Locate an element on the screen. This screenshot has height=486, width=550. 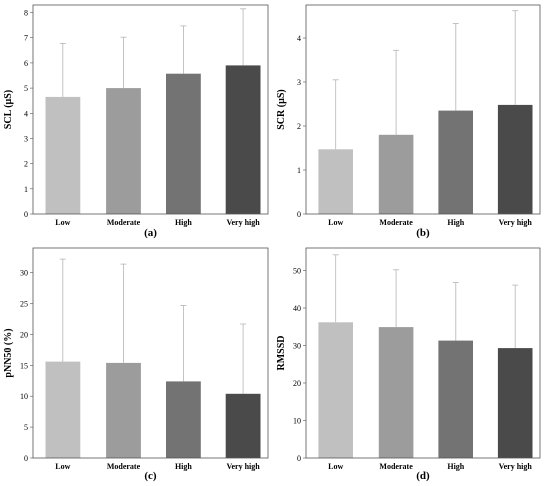
y-tick-label: 6 is located at coordinates (26, 63).